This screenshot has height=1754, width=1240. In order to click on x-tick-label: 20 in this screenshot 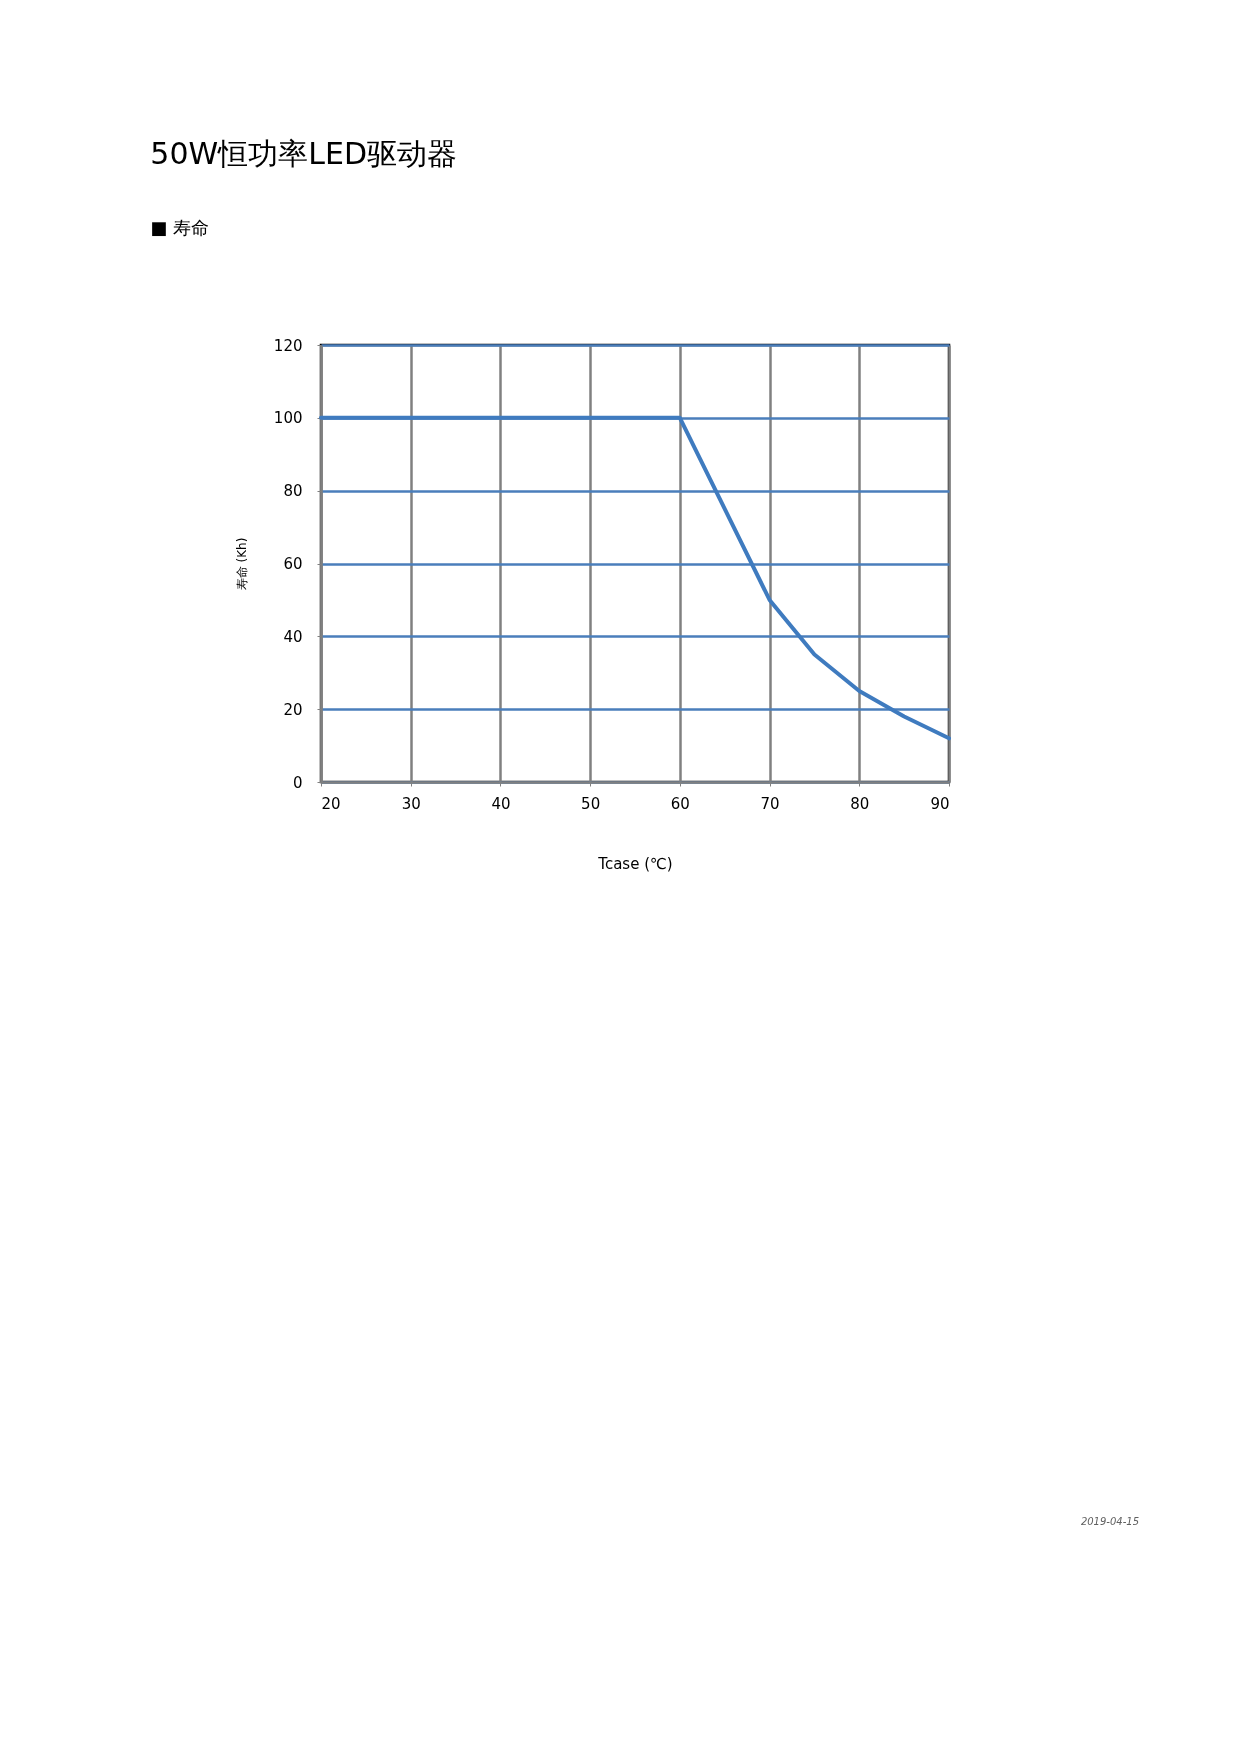, I will do `click(331, 803)`.